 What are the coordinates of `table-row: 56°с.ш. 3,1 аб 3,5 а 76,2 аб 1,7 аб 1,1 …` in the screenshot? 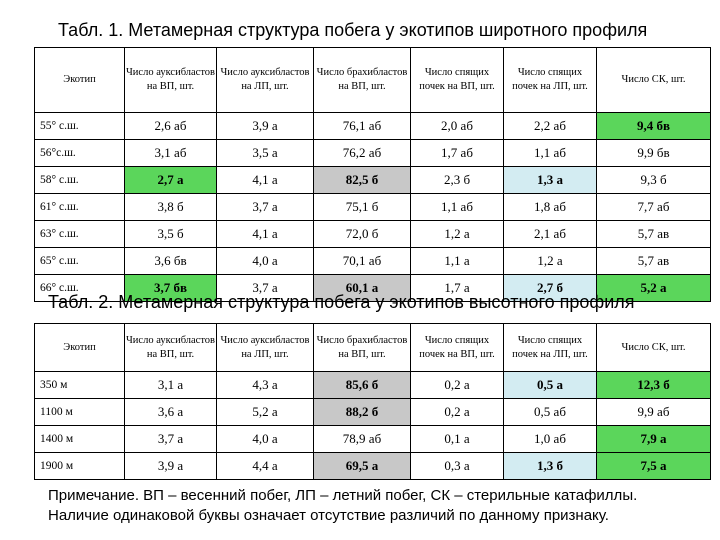 It's located at (372, 153).